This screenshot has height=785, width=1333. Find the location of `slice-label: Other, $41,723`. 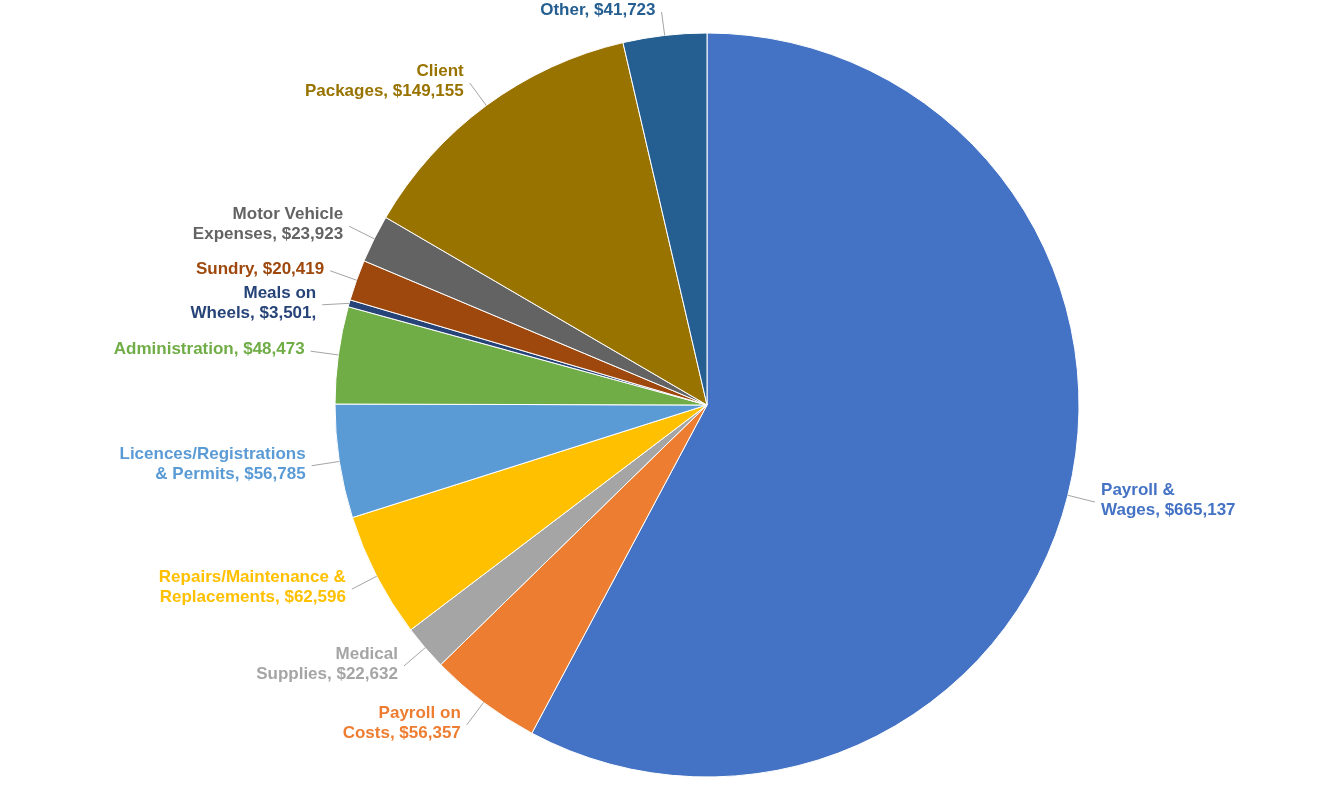

slice-label: Other, $41,723 is located at coordinates (598, 9).